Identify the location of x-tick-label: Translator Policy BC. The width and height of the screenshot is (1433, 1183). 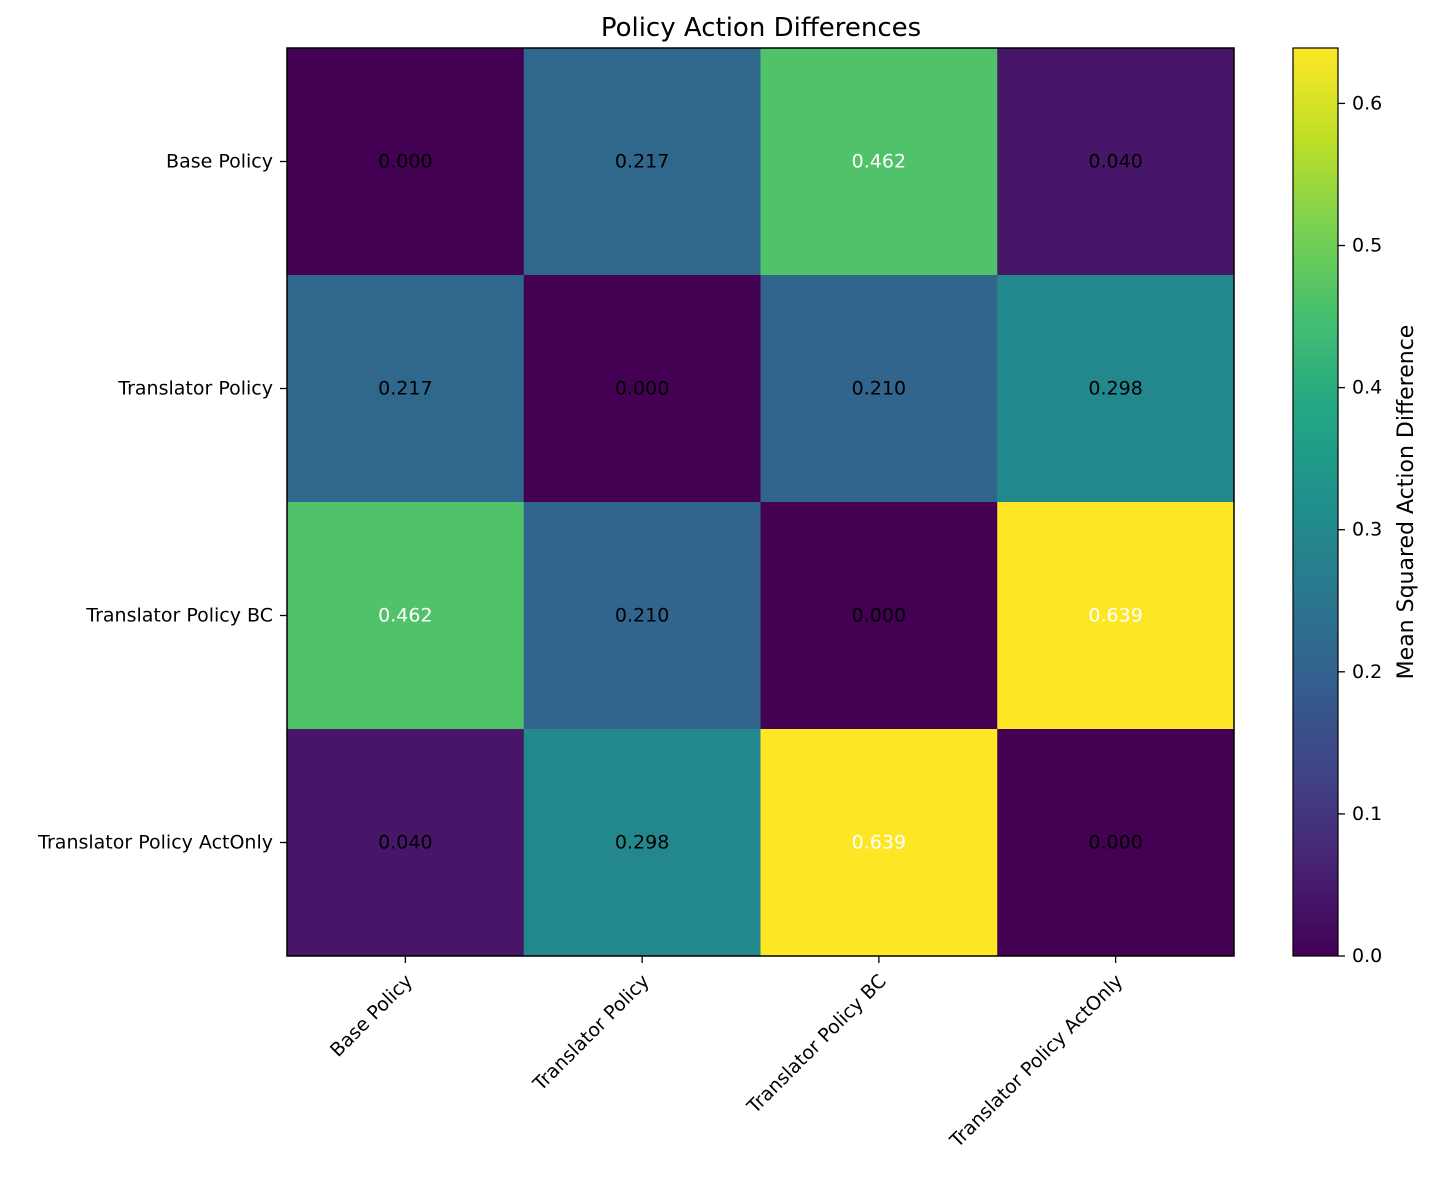
(816, 1044).